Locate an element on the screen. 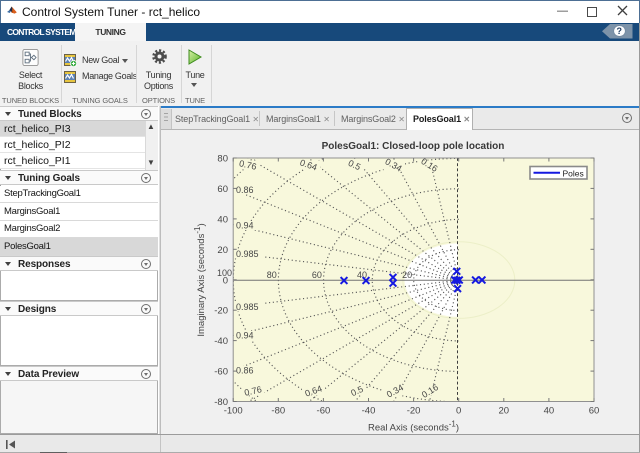 This screenshot has height=453, width=640. svg-text: -100 is located at coordinates (233, 411).